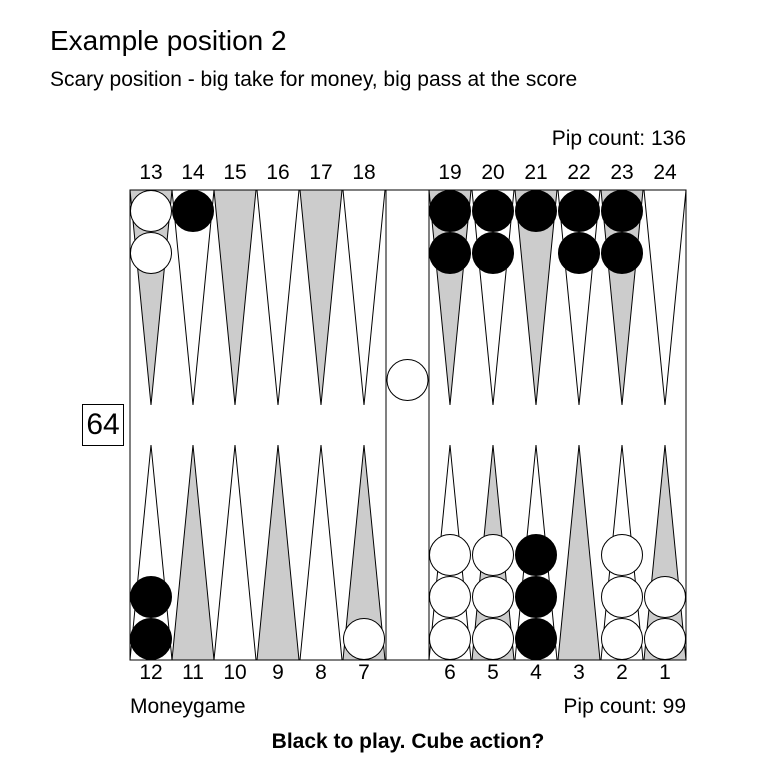 This screenshot has width=768, height=768. I want to click on match-type-label: Moneygame, so click(188, 706).